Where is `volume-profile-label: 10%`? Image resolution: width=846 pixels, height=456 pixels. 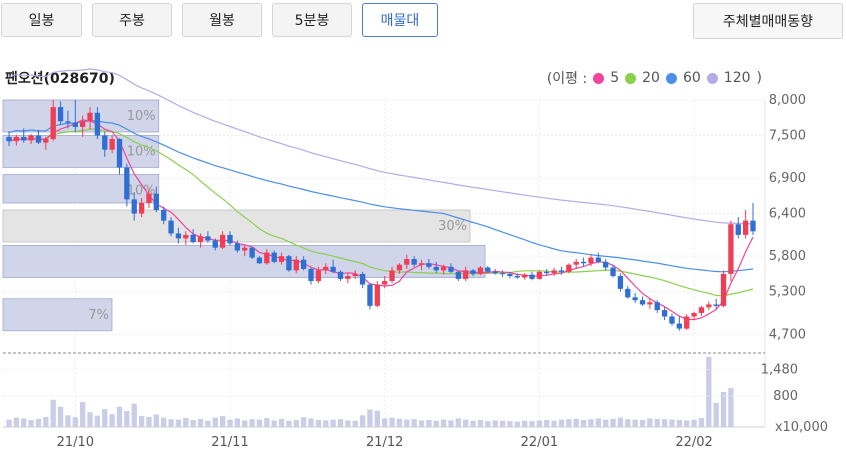
volume-profile-label: 10% is located at coordinates (141, 151).